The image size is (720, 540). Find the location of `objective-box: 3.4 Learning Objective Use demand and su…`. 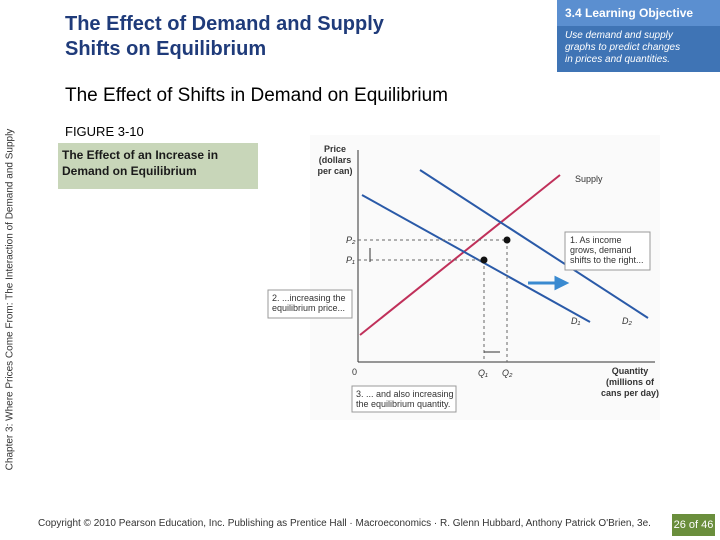

objective-box: 3.4 Learning Objective Use demand and su… is located at coordinates (638, 36).